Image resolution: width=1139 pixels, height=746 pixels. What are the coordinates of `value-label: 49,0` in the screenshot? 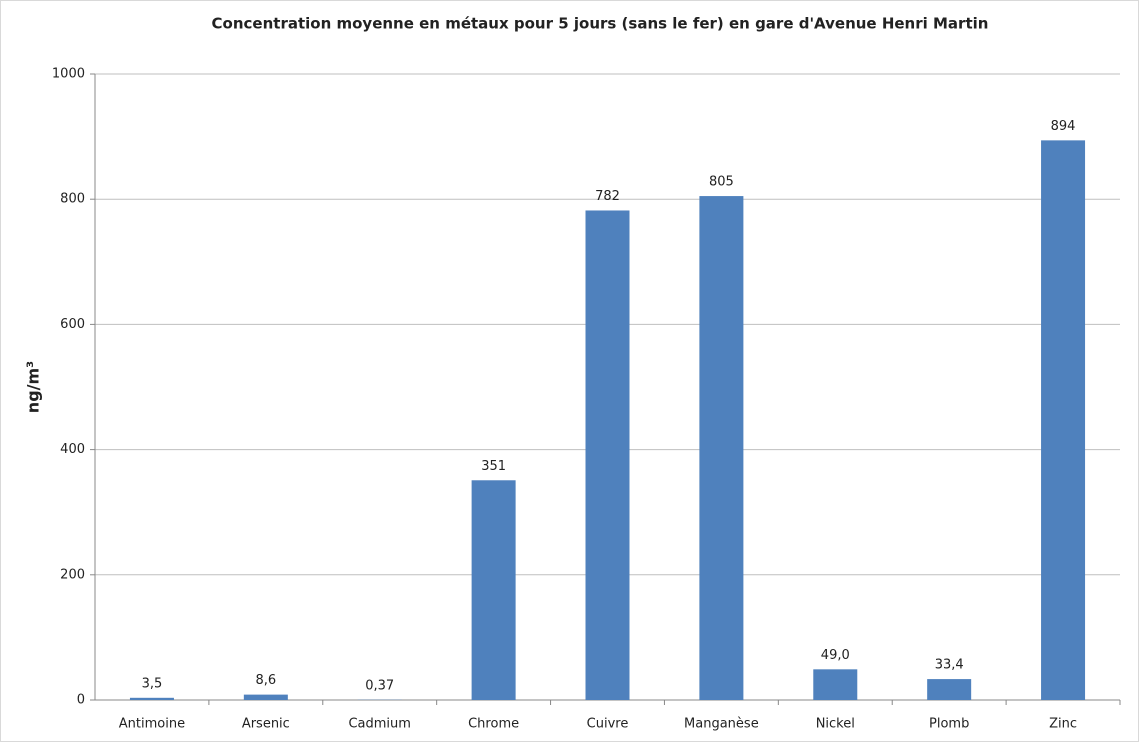 It's located at (835, 655).